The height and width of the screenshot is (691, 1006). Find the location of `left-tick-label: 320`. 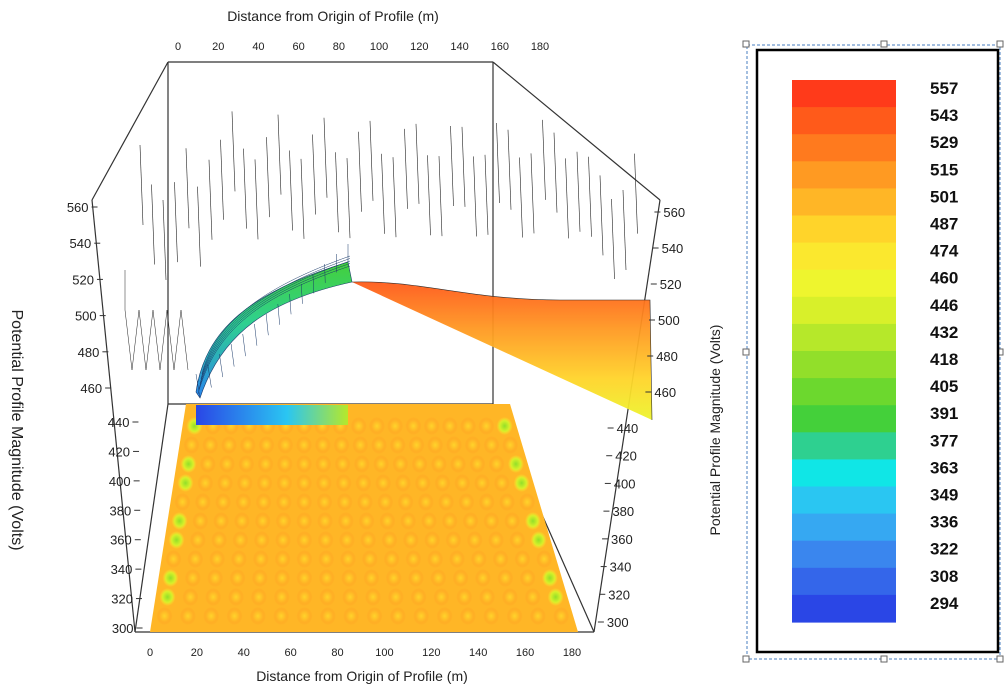

left-tick-label: 320 is located at coordinates (122, 599).